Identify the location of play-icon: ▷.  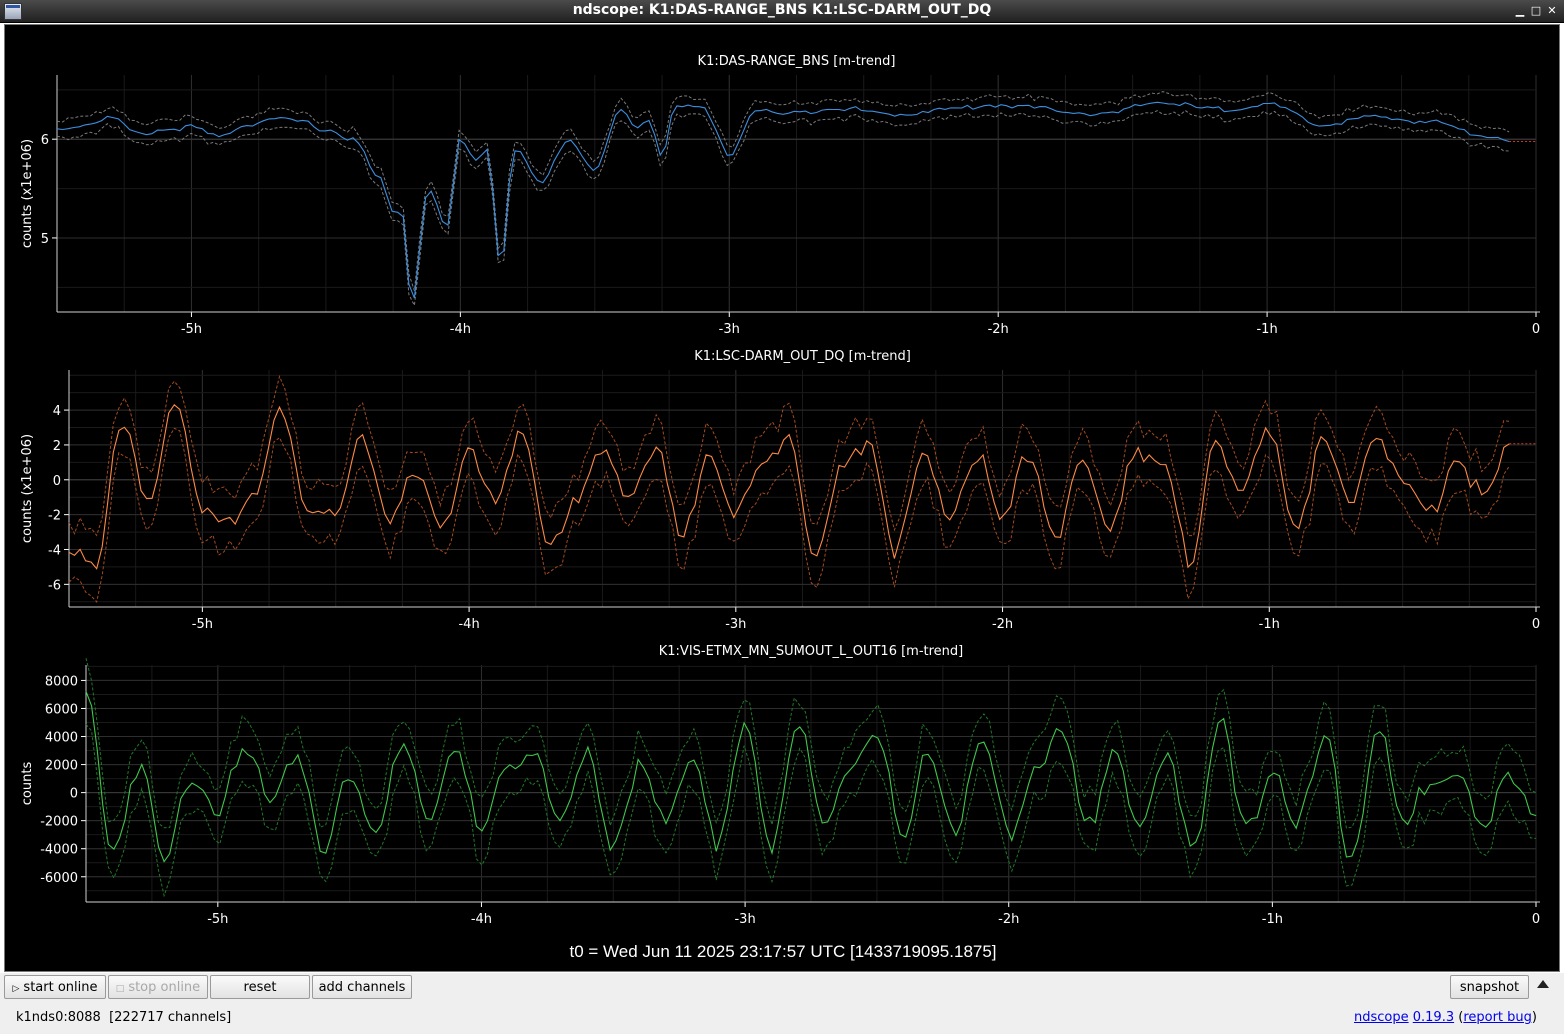
(16, 988).